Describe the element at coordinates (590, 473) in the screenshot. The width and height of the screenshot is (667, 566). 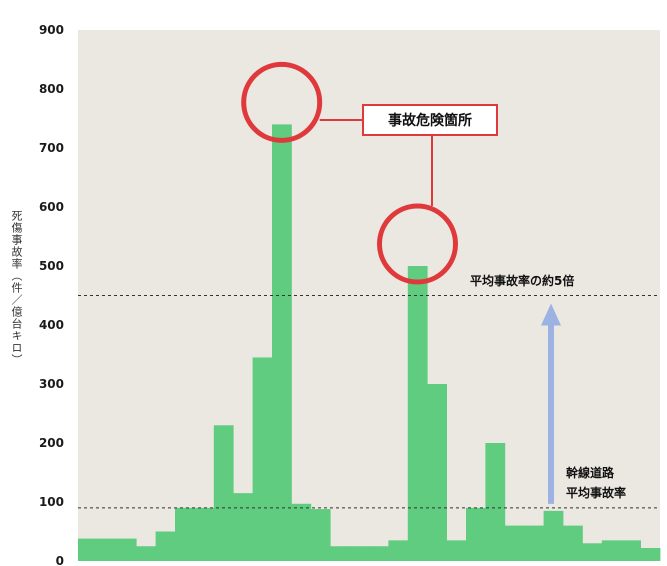
I see `trunk-road-annotation-line1: 幹線道路` at that location.